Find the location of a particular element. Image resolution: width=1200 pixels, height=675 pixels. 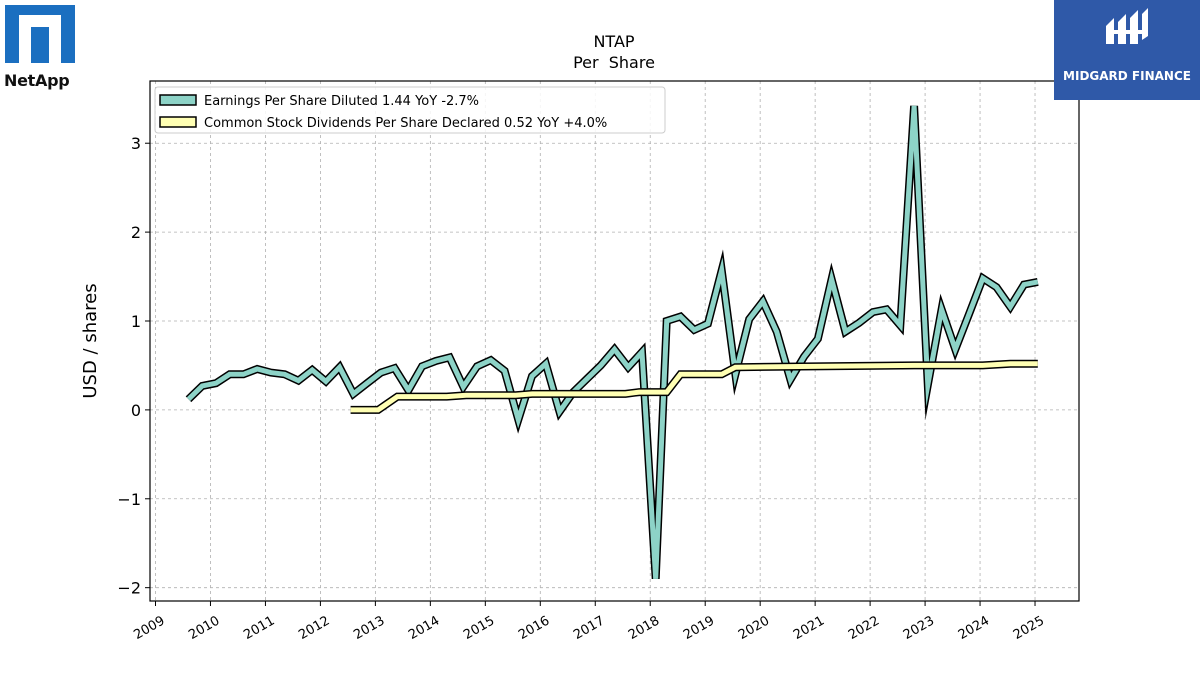

midgard-finance-logo: MIDGARD FINANCE is located at coordinates (1127, 50).